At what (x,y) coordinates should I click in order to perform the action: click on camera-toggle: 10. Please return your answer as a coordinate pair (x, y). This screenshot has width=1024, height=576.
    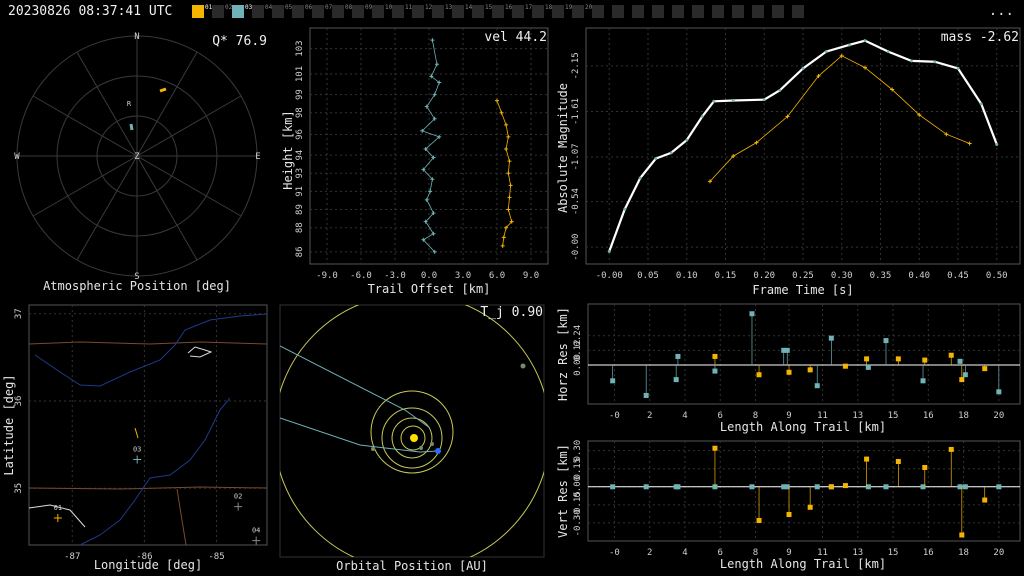
    Looking at the image, I should click on (382, 11).